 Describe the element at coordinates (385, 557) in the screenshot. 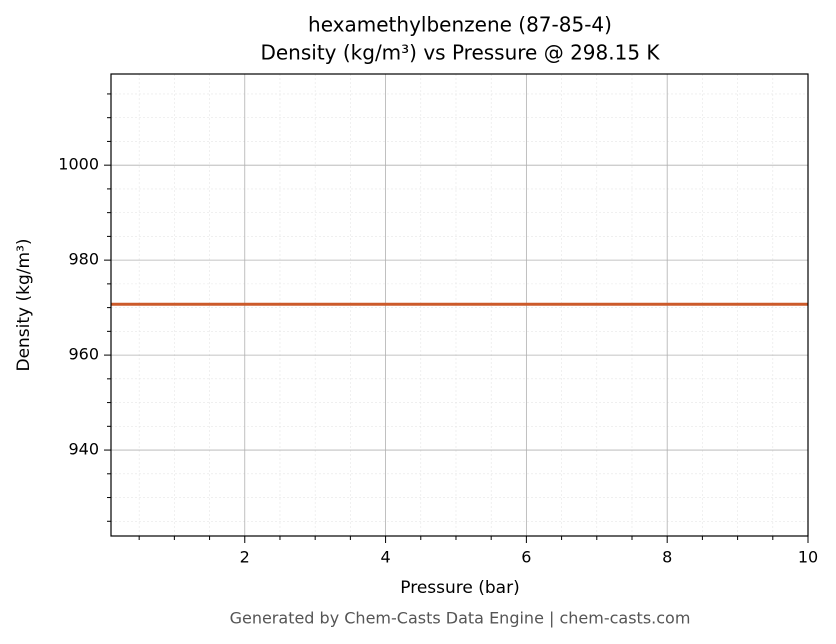

I see `x-tick-label: 4` at that location.